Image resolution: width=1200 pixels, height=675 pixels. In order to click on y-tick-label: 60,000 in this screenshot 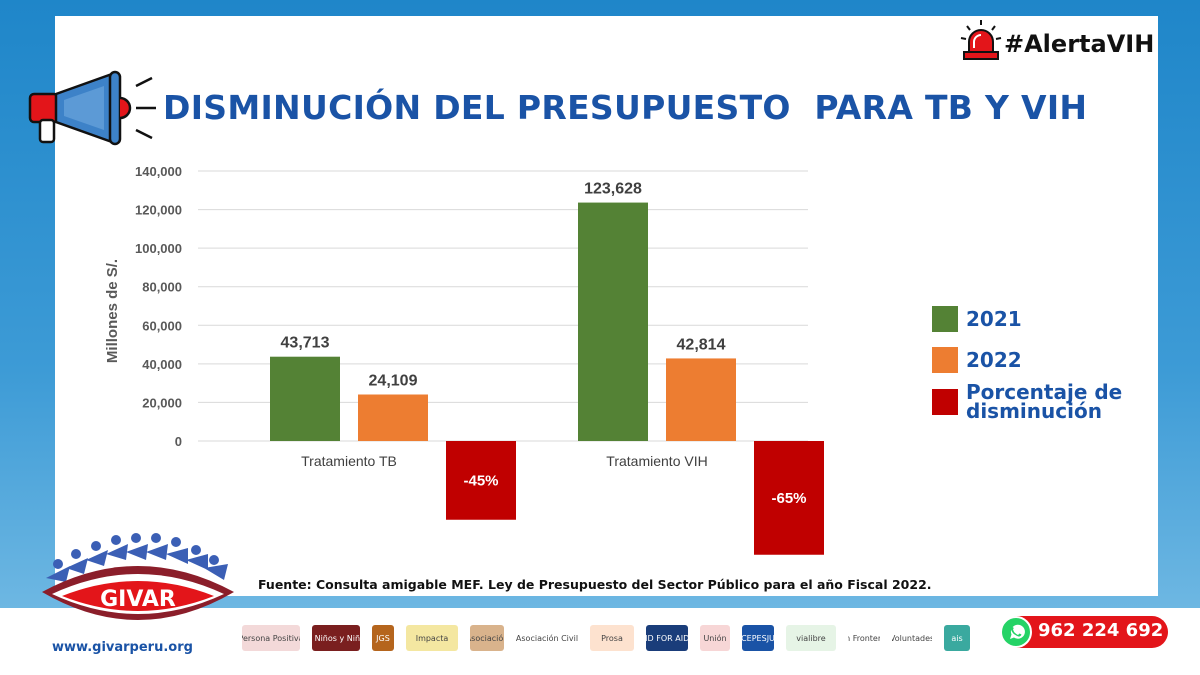, I will do `click(162, 325)`.